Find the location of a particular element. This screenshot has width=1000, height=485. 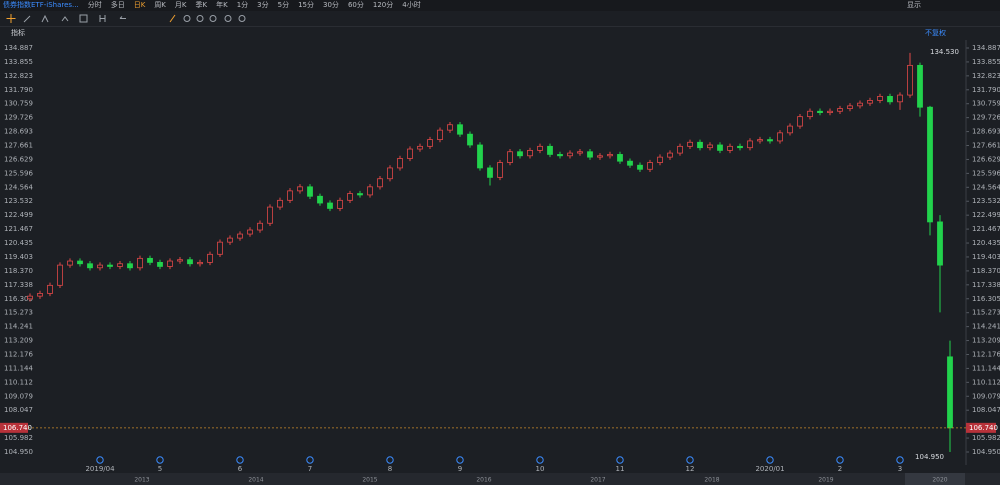

x-tick-label: 2 is located at coordinates (840, 469).